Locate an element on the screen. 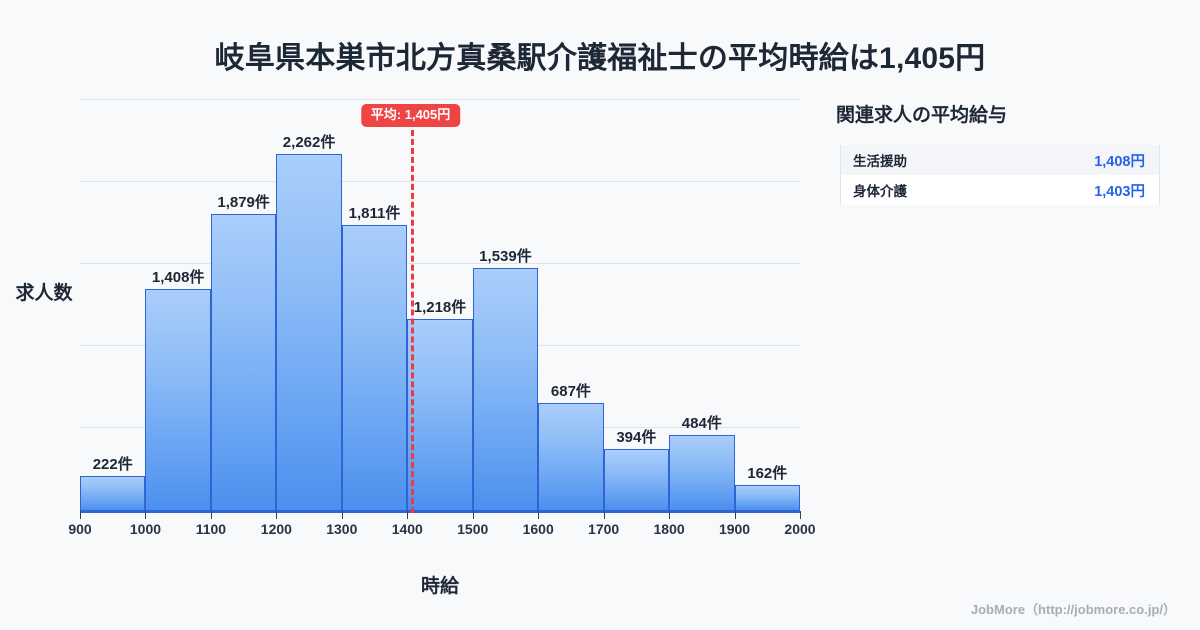 This screenshot has height=630, width=1200. x-axis-tick-label: 2000 is located at coordinates (800, 529).